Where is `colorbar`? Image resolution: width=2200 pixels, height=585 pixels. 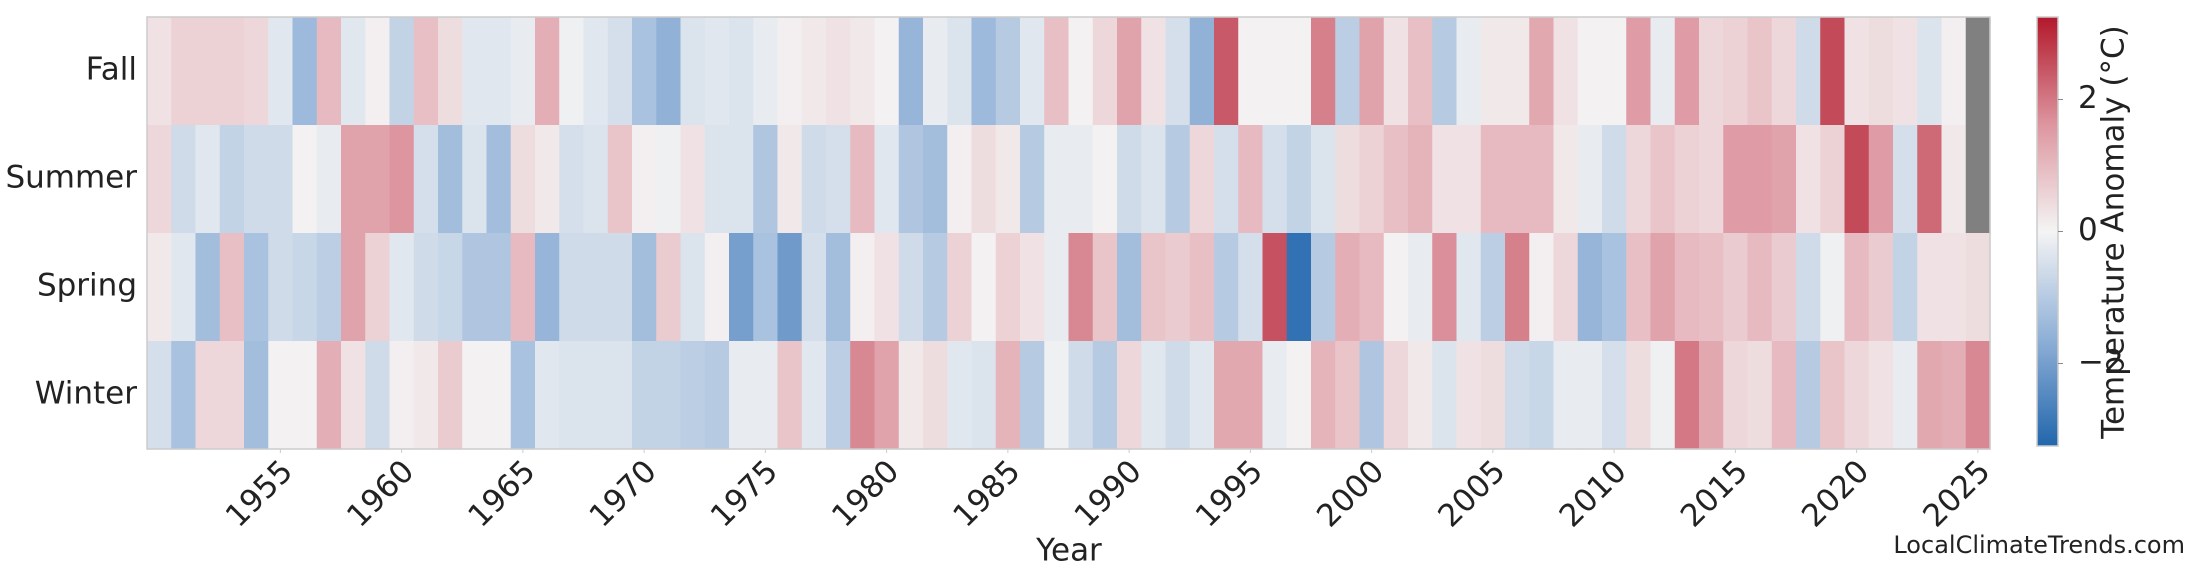 colorbar is located at coordinates (2047, 231).